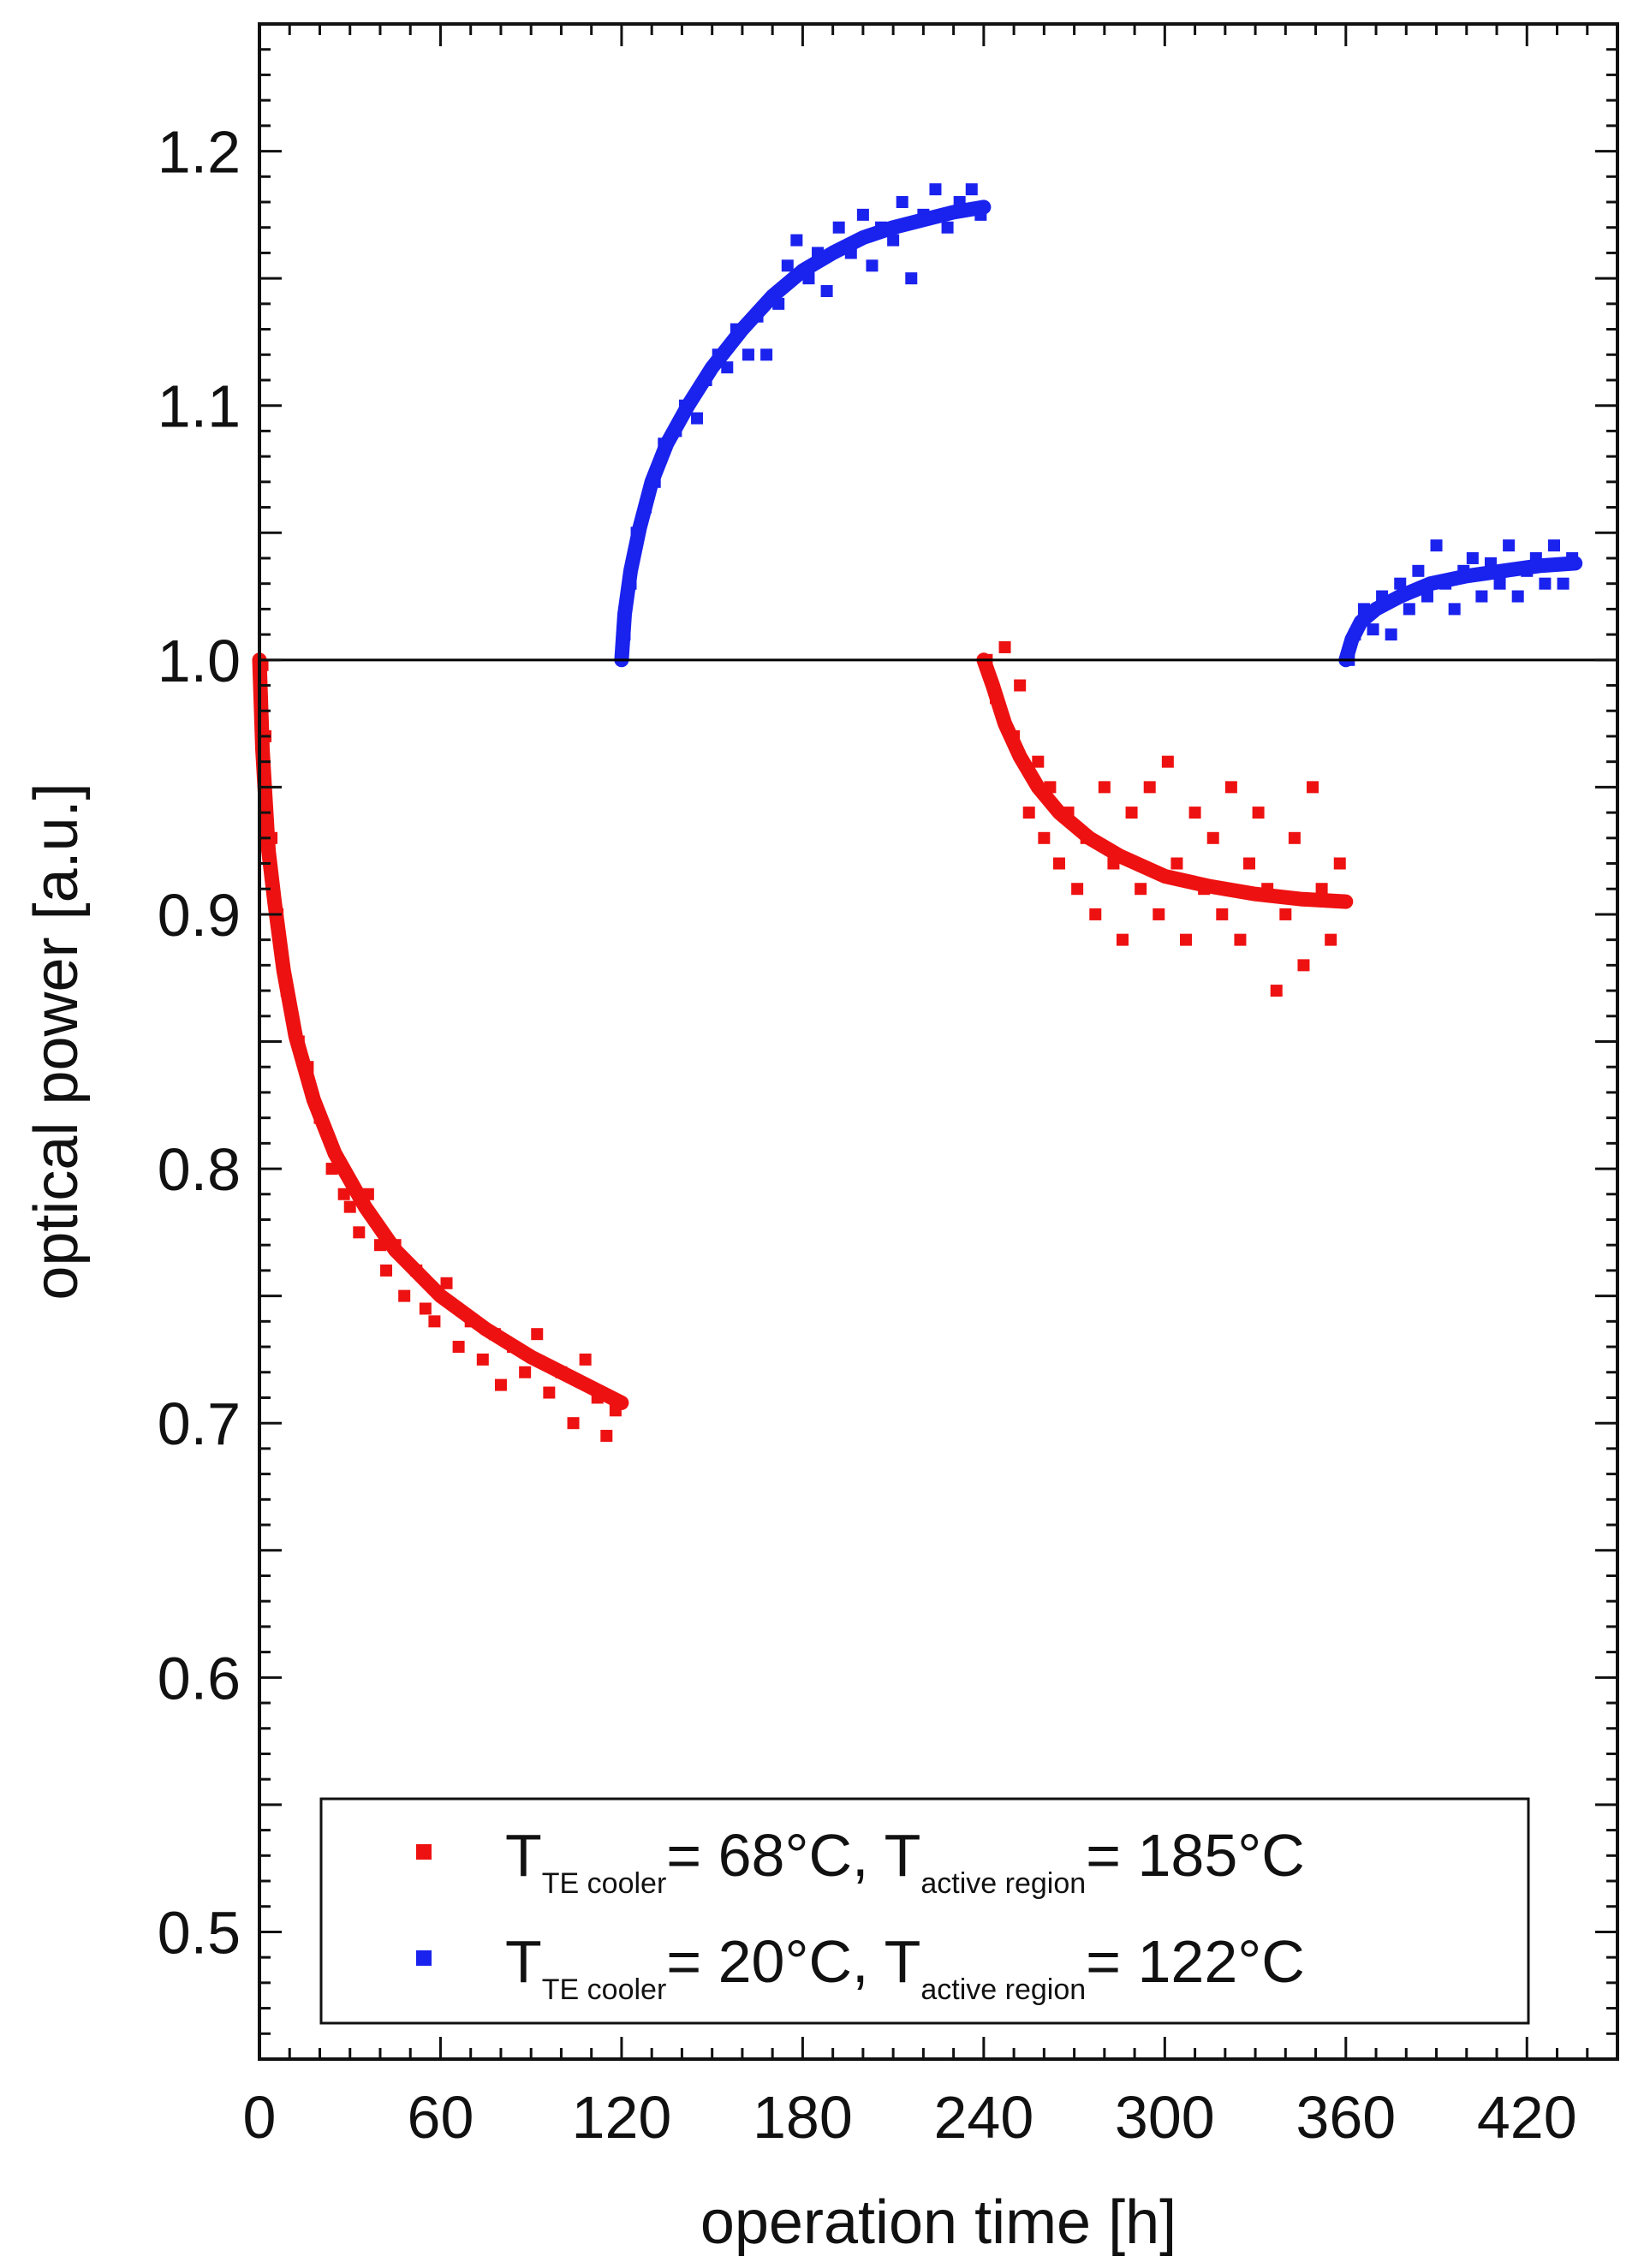 This screenshot has height=2268, width=1644. What do you see at coordinates (56, 1041) in the screenshot?
I see `y-axis-label: optical power [a.u.]` at bounding box center [56, 1041].